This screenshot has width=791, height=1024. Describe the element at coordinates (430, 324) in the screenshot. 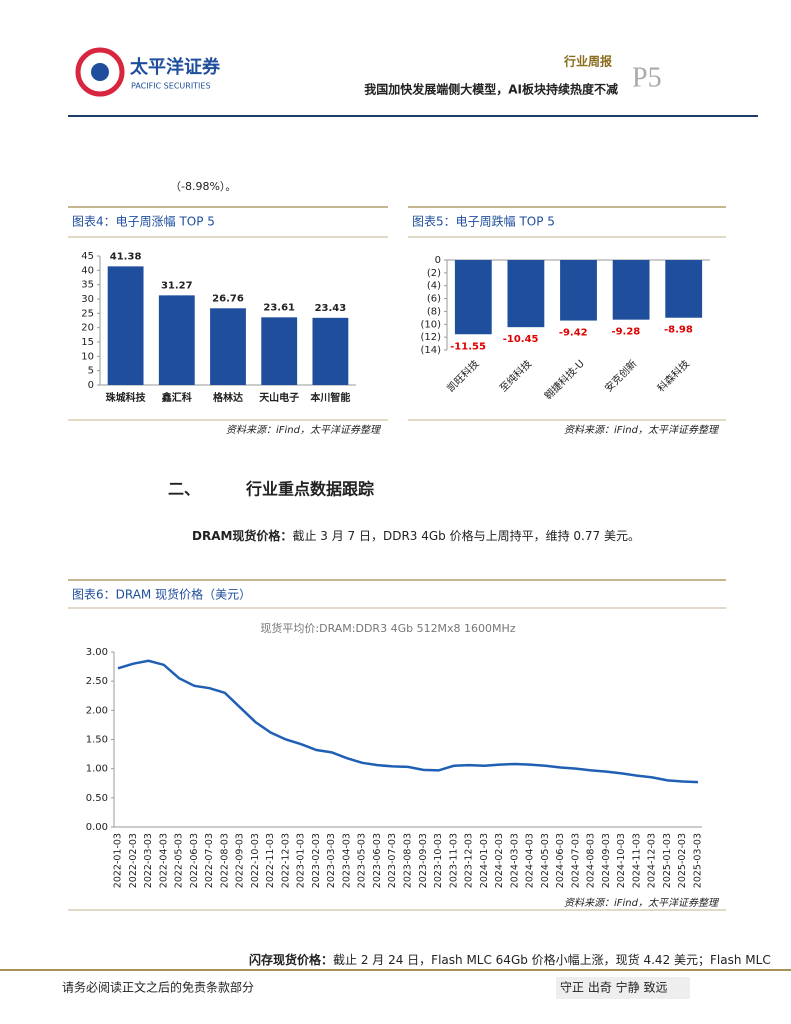

I see `y-tick-label: (10)` at that location.